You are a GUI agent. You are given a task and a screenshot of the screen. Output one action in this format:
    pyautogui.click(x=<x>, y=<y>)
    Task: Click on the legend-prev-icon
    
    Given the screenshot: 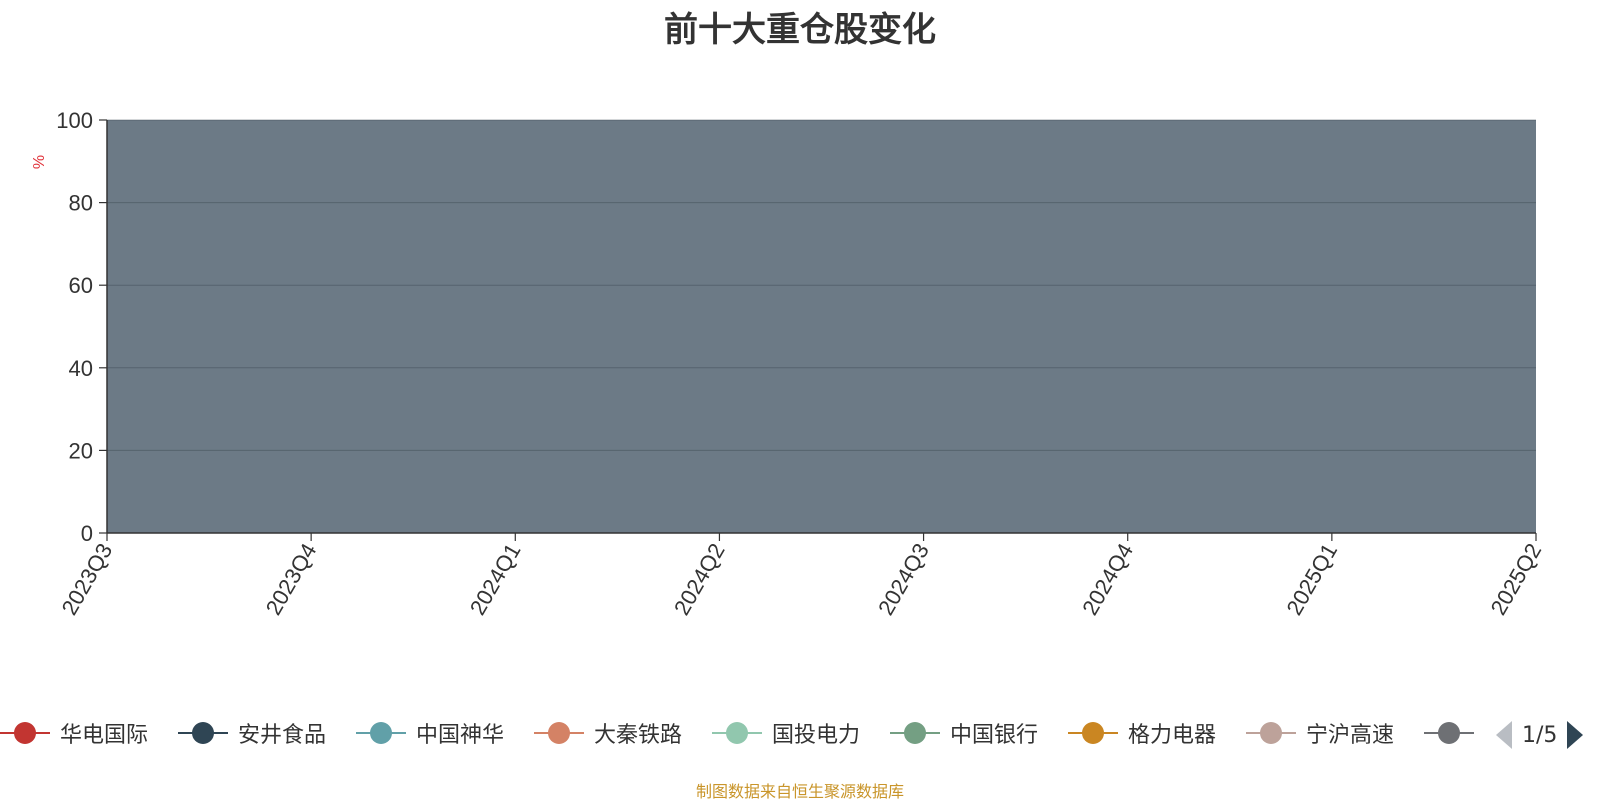 What is the action you would take?
    pyautogui.click(x=1504, y=735)
    